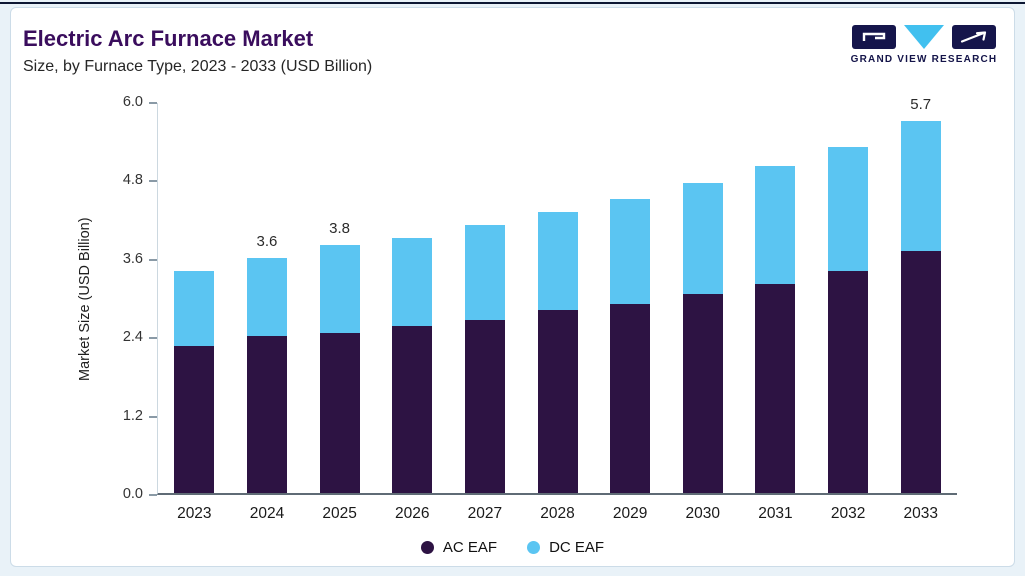  Describe the element at coordinates (339, 513) in the screenshot. I see `x-axis-label: 2025` at that location.